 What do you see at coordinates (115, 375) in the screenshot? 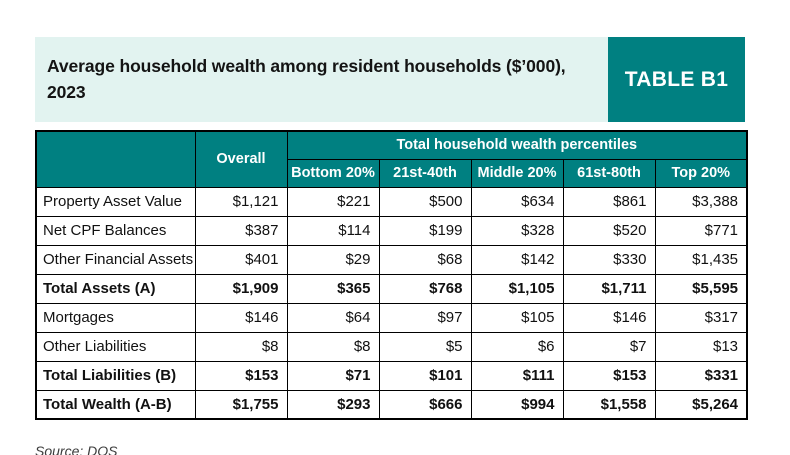
I see `row-label: Total Liabilities (B)` at bounding box center [115, 375].